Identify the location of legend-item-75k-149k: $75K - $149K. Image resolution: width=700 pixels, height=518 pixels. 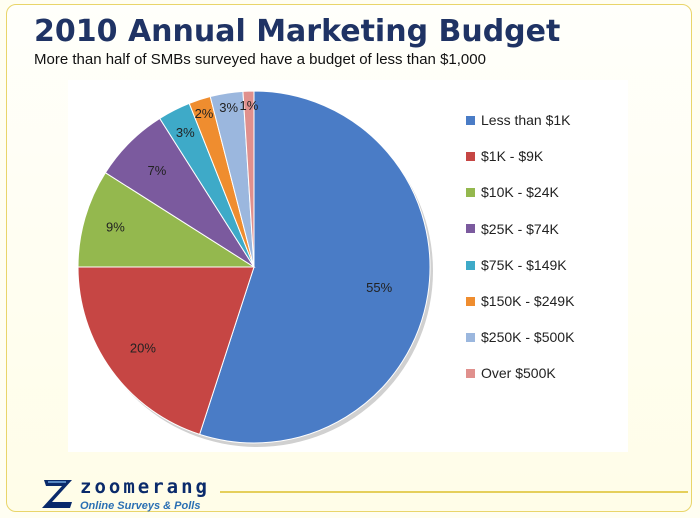
(516, 267).